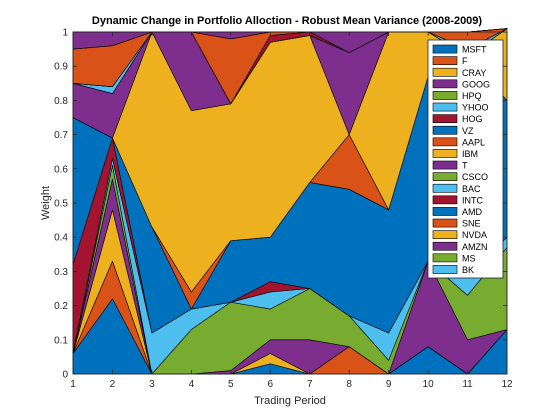 The width and height of the screenshot is (560, 420). Describe the element at coordinates (467, 384) in the screenshot. I see `x-tick-label-11: 11` at that location.